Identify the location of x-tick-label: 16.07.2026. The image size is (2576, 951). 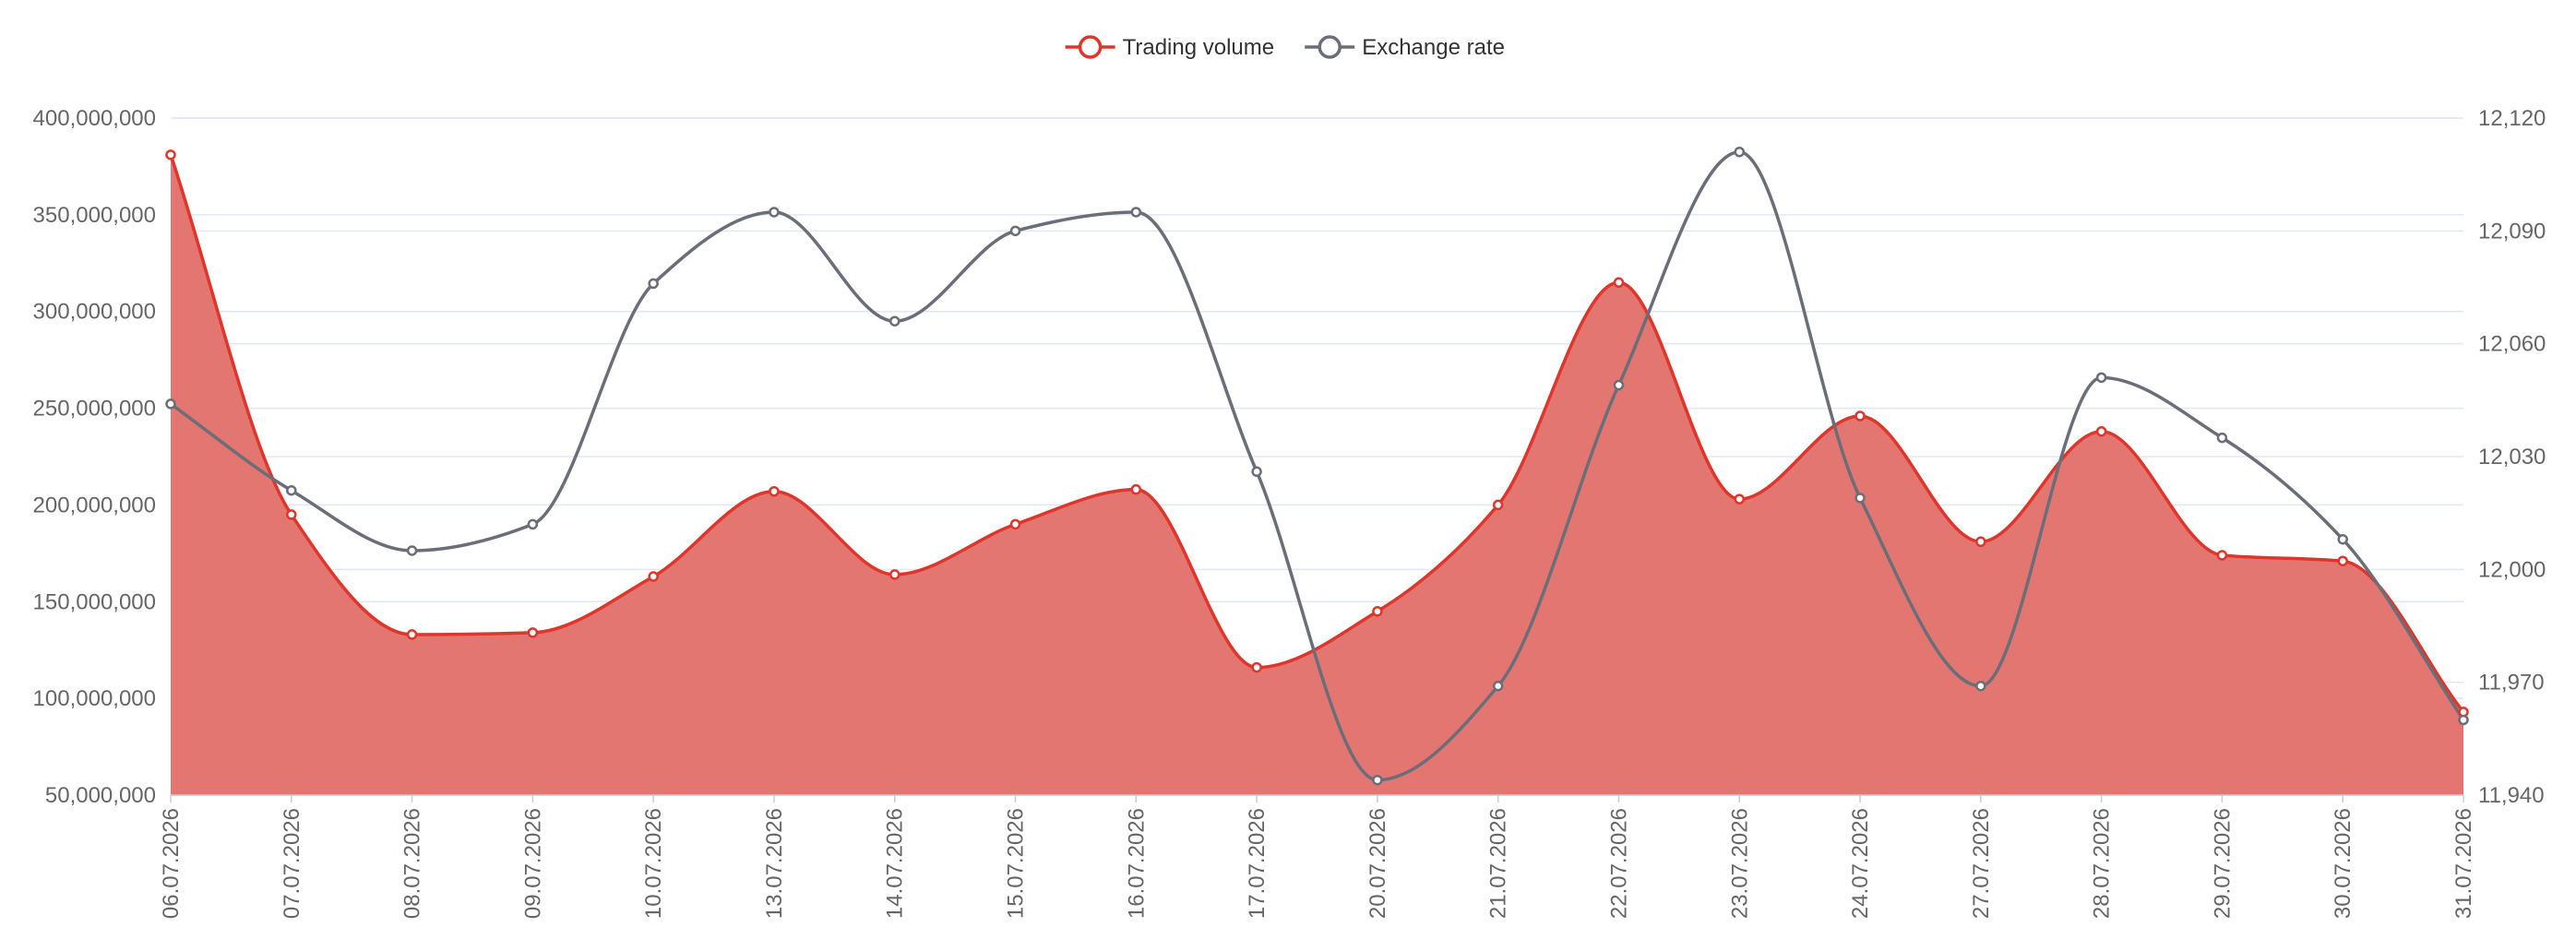
(1136, 863).